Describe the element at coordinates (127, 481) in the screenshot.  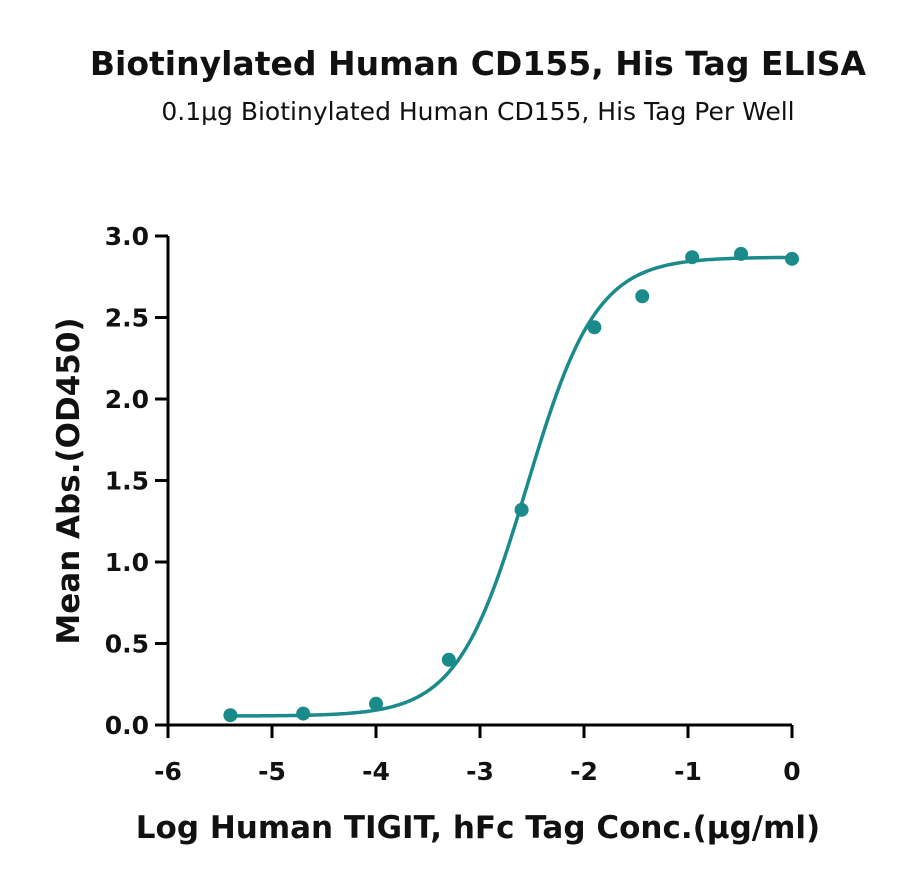
I see `y-tick-label: 1.5` at that location.